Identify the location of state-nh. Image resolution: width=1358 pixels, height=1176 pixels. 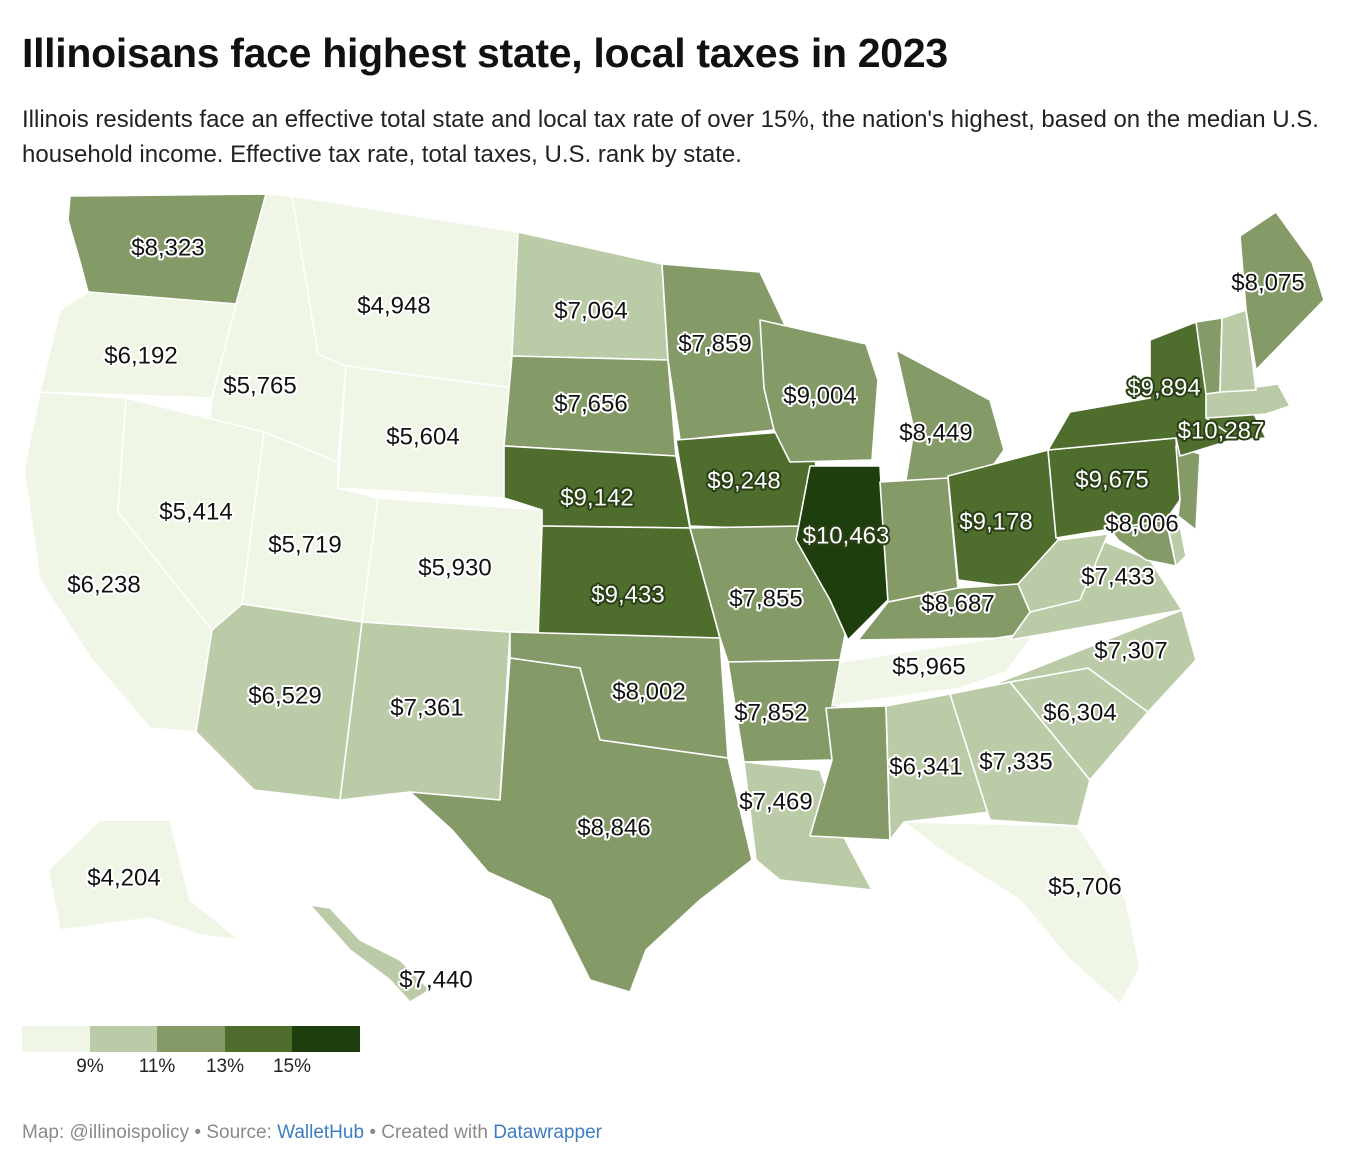
(1238, 351).